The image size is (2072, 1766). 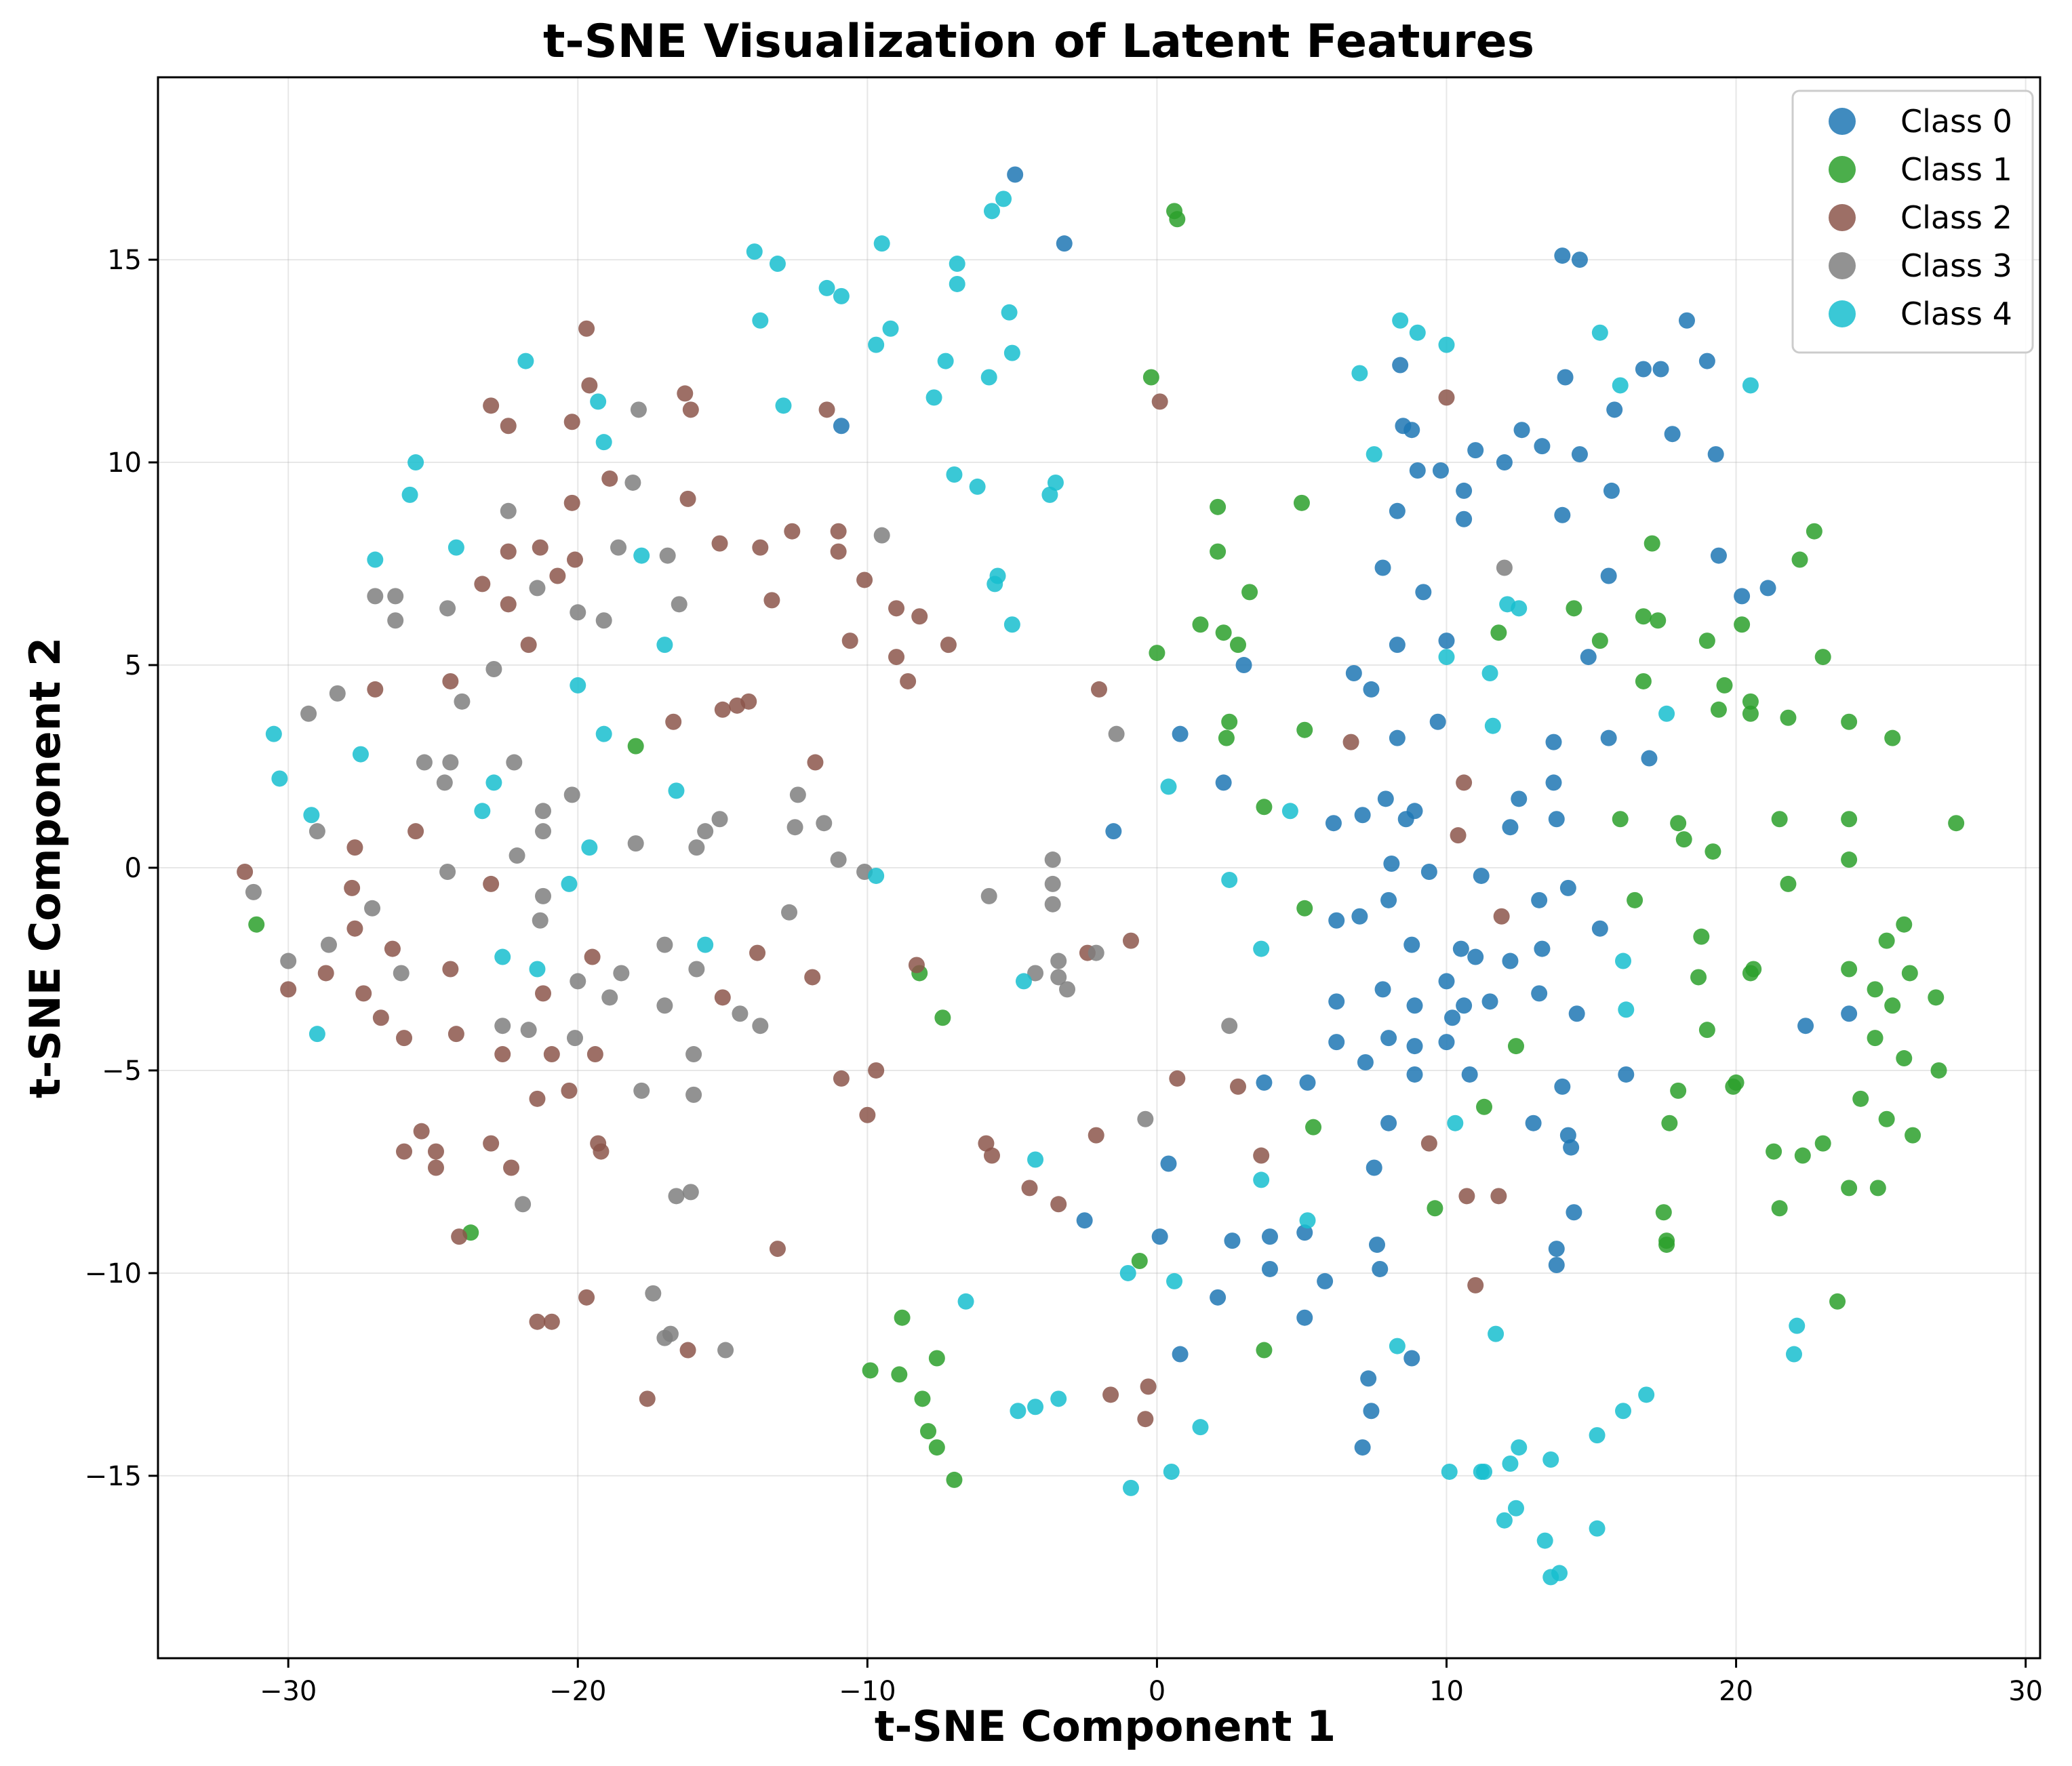 What do you see at coordinates (1151, 1682) in the screenshot?
I see `x-axis-ticks: −30 −20 −10 0 10 20 30` at bounding box center [1151, 1682].